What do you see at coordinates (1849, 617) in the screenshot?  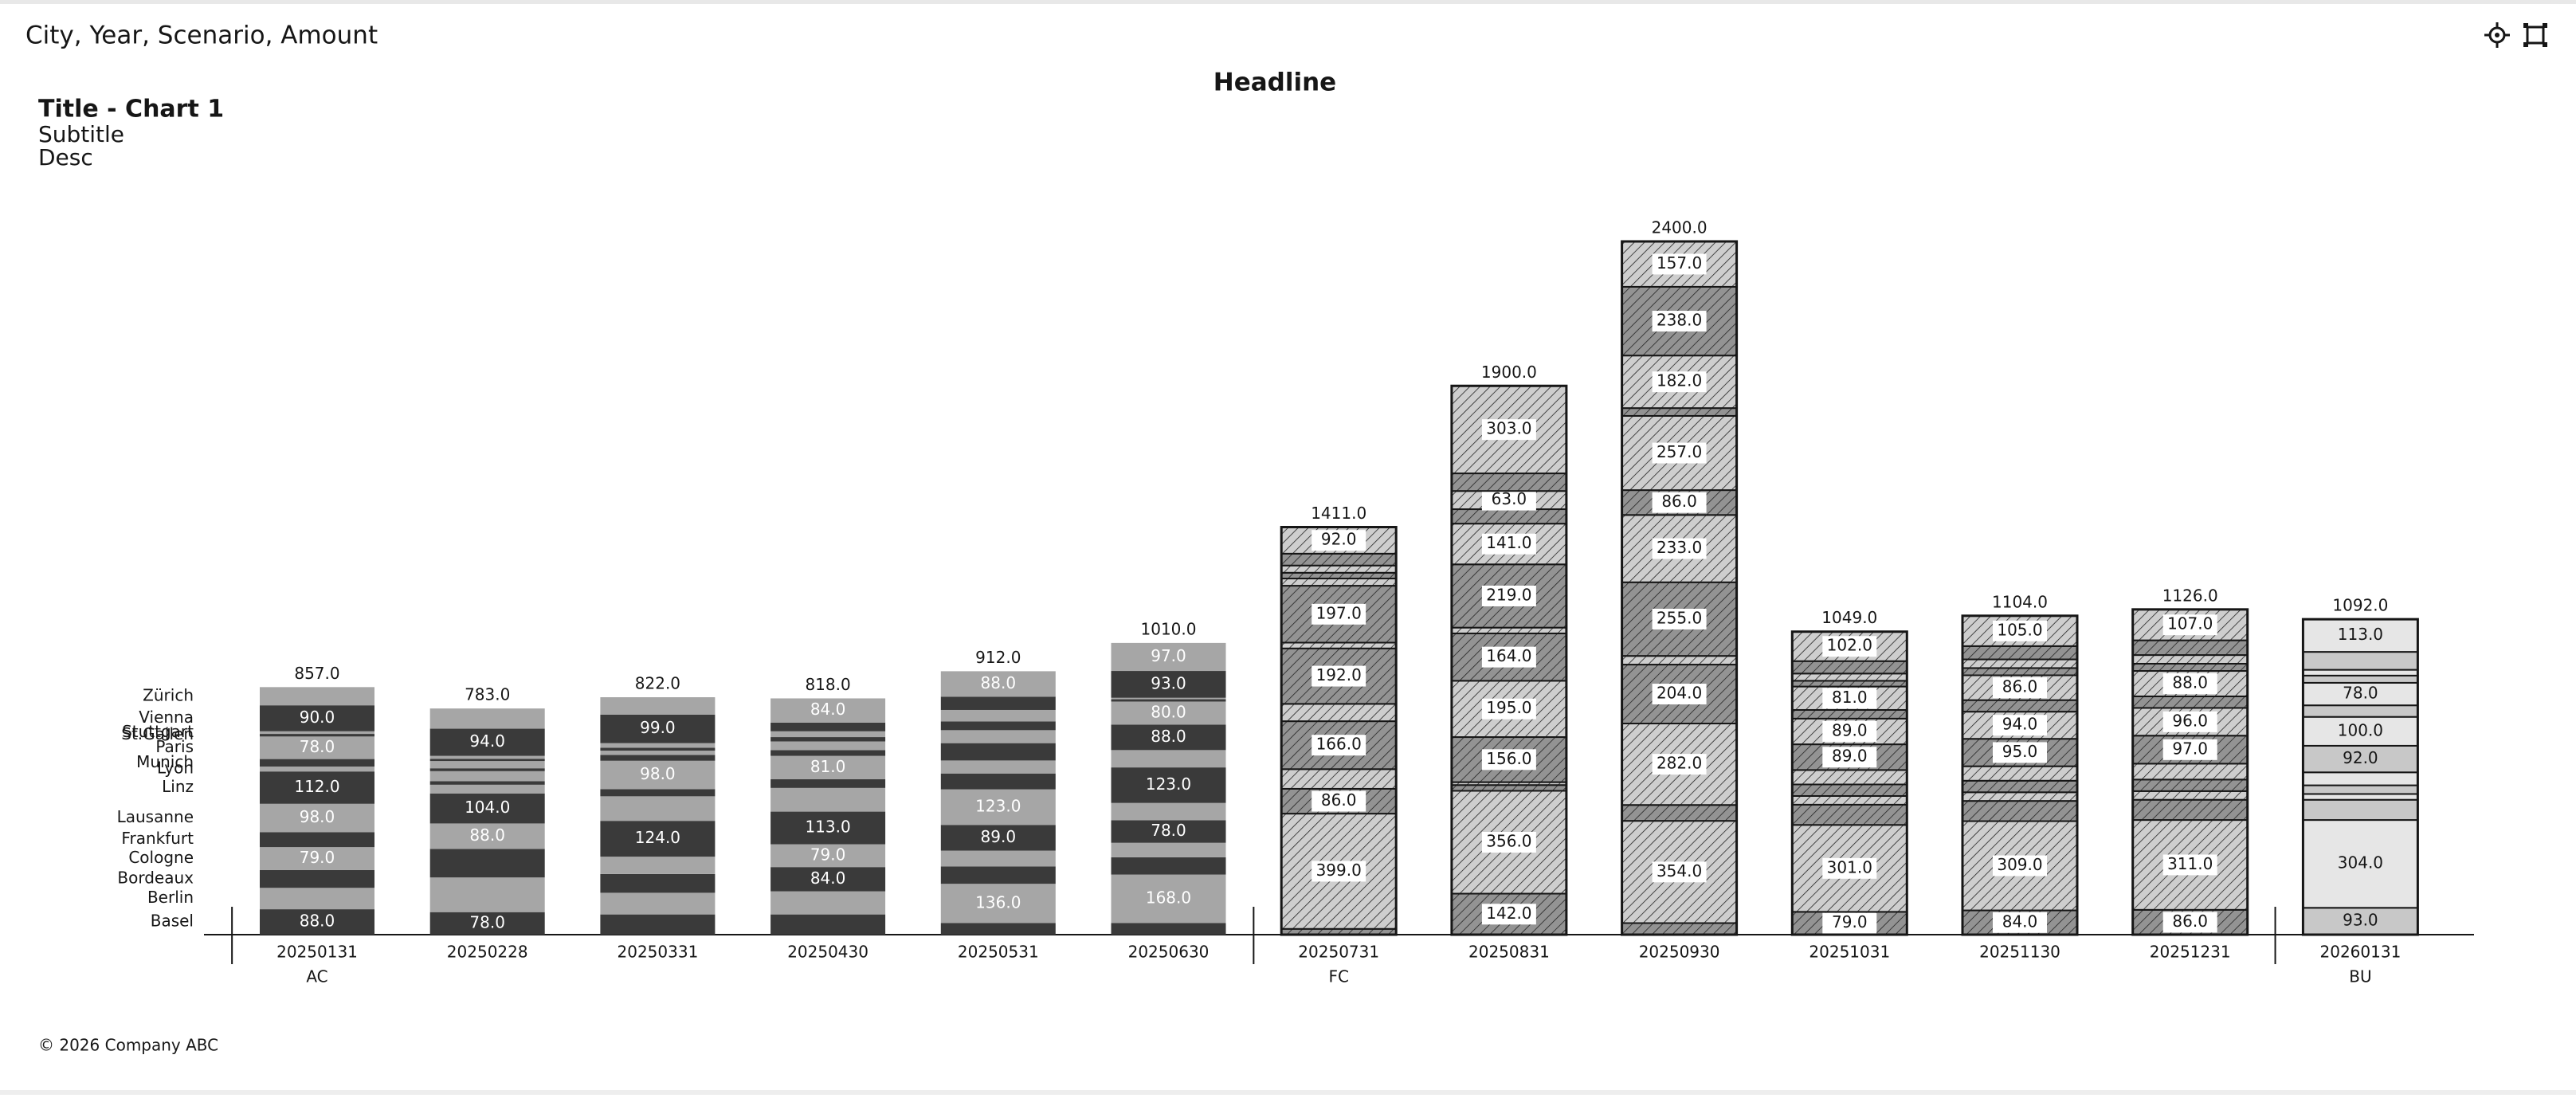 I see `total-label: 1049.0` at bounding box center [1849, 617].